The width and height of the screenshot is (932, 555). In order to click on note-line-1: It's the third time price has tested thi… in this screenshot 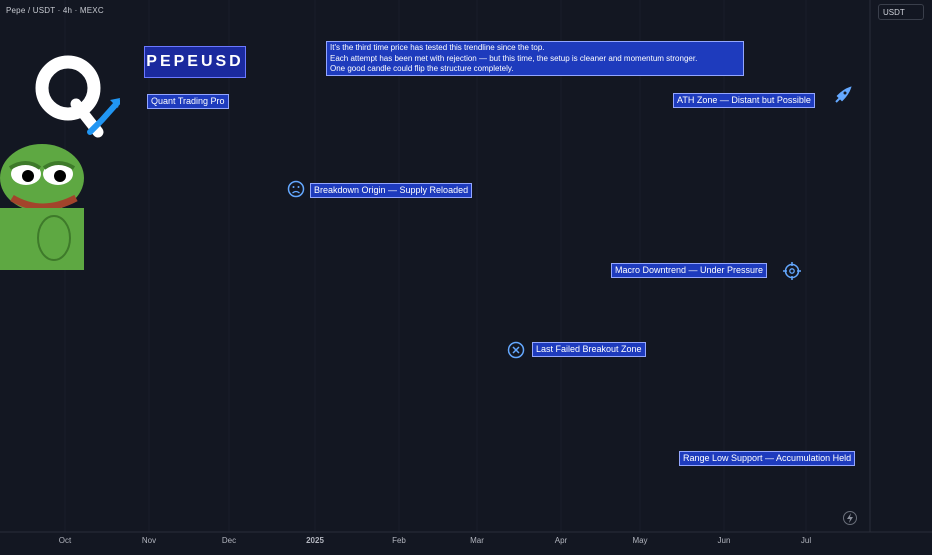, I will do `click(437, 47)`.